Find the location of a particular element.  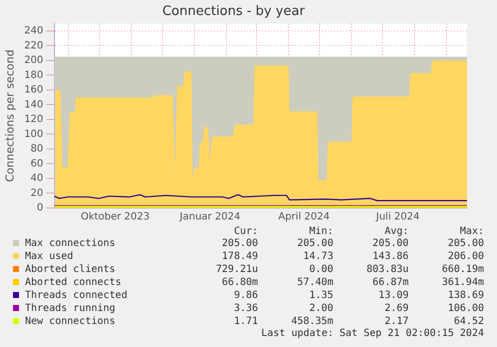

legend-label: New connections is located at coordinates (70, 321).